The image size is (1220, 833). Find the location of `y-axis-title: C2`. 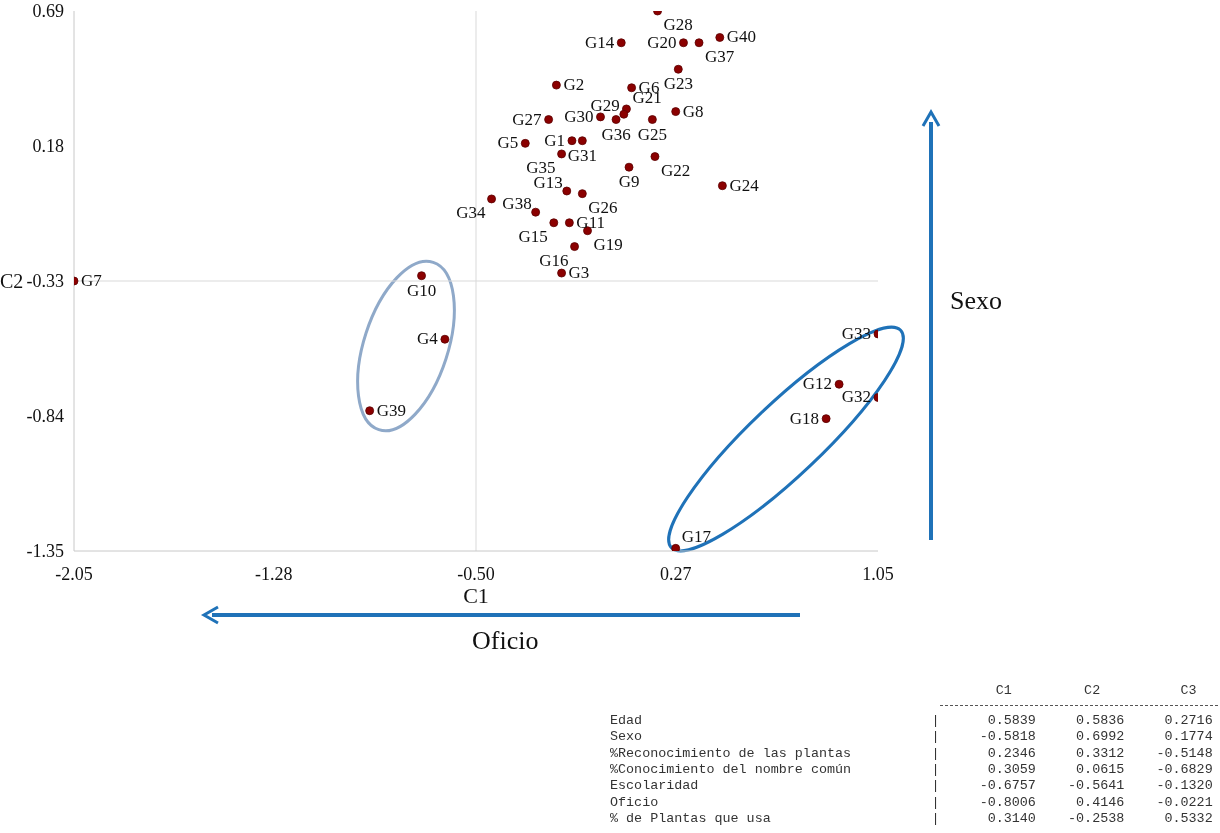

y-axis-title: C2 is located at coordinates (12, 281).